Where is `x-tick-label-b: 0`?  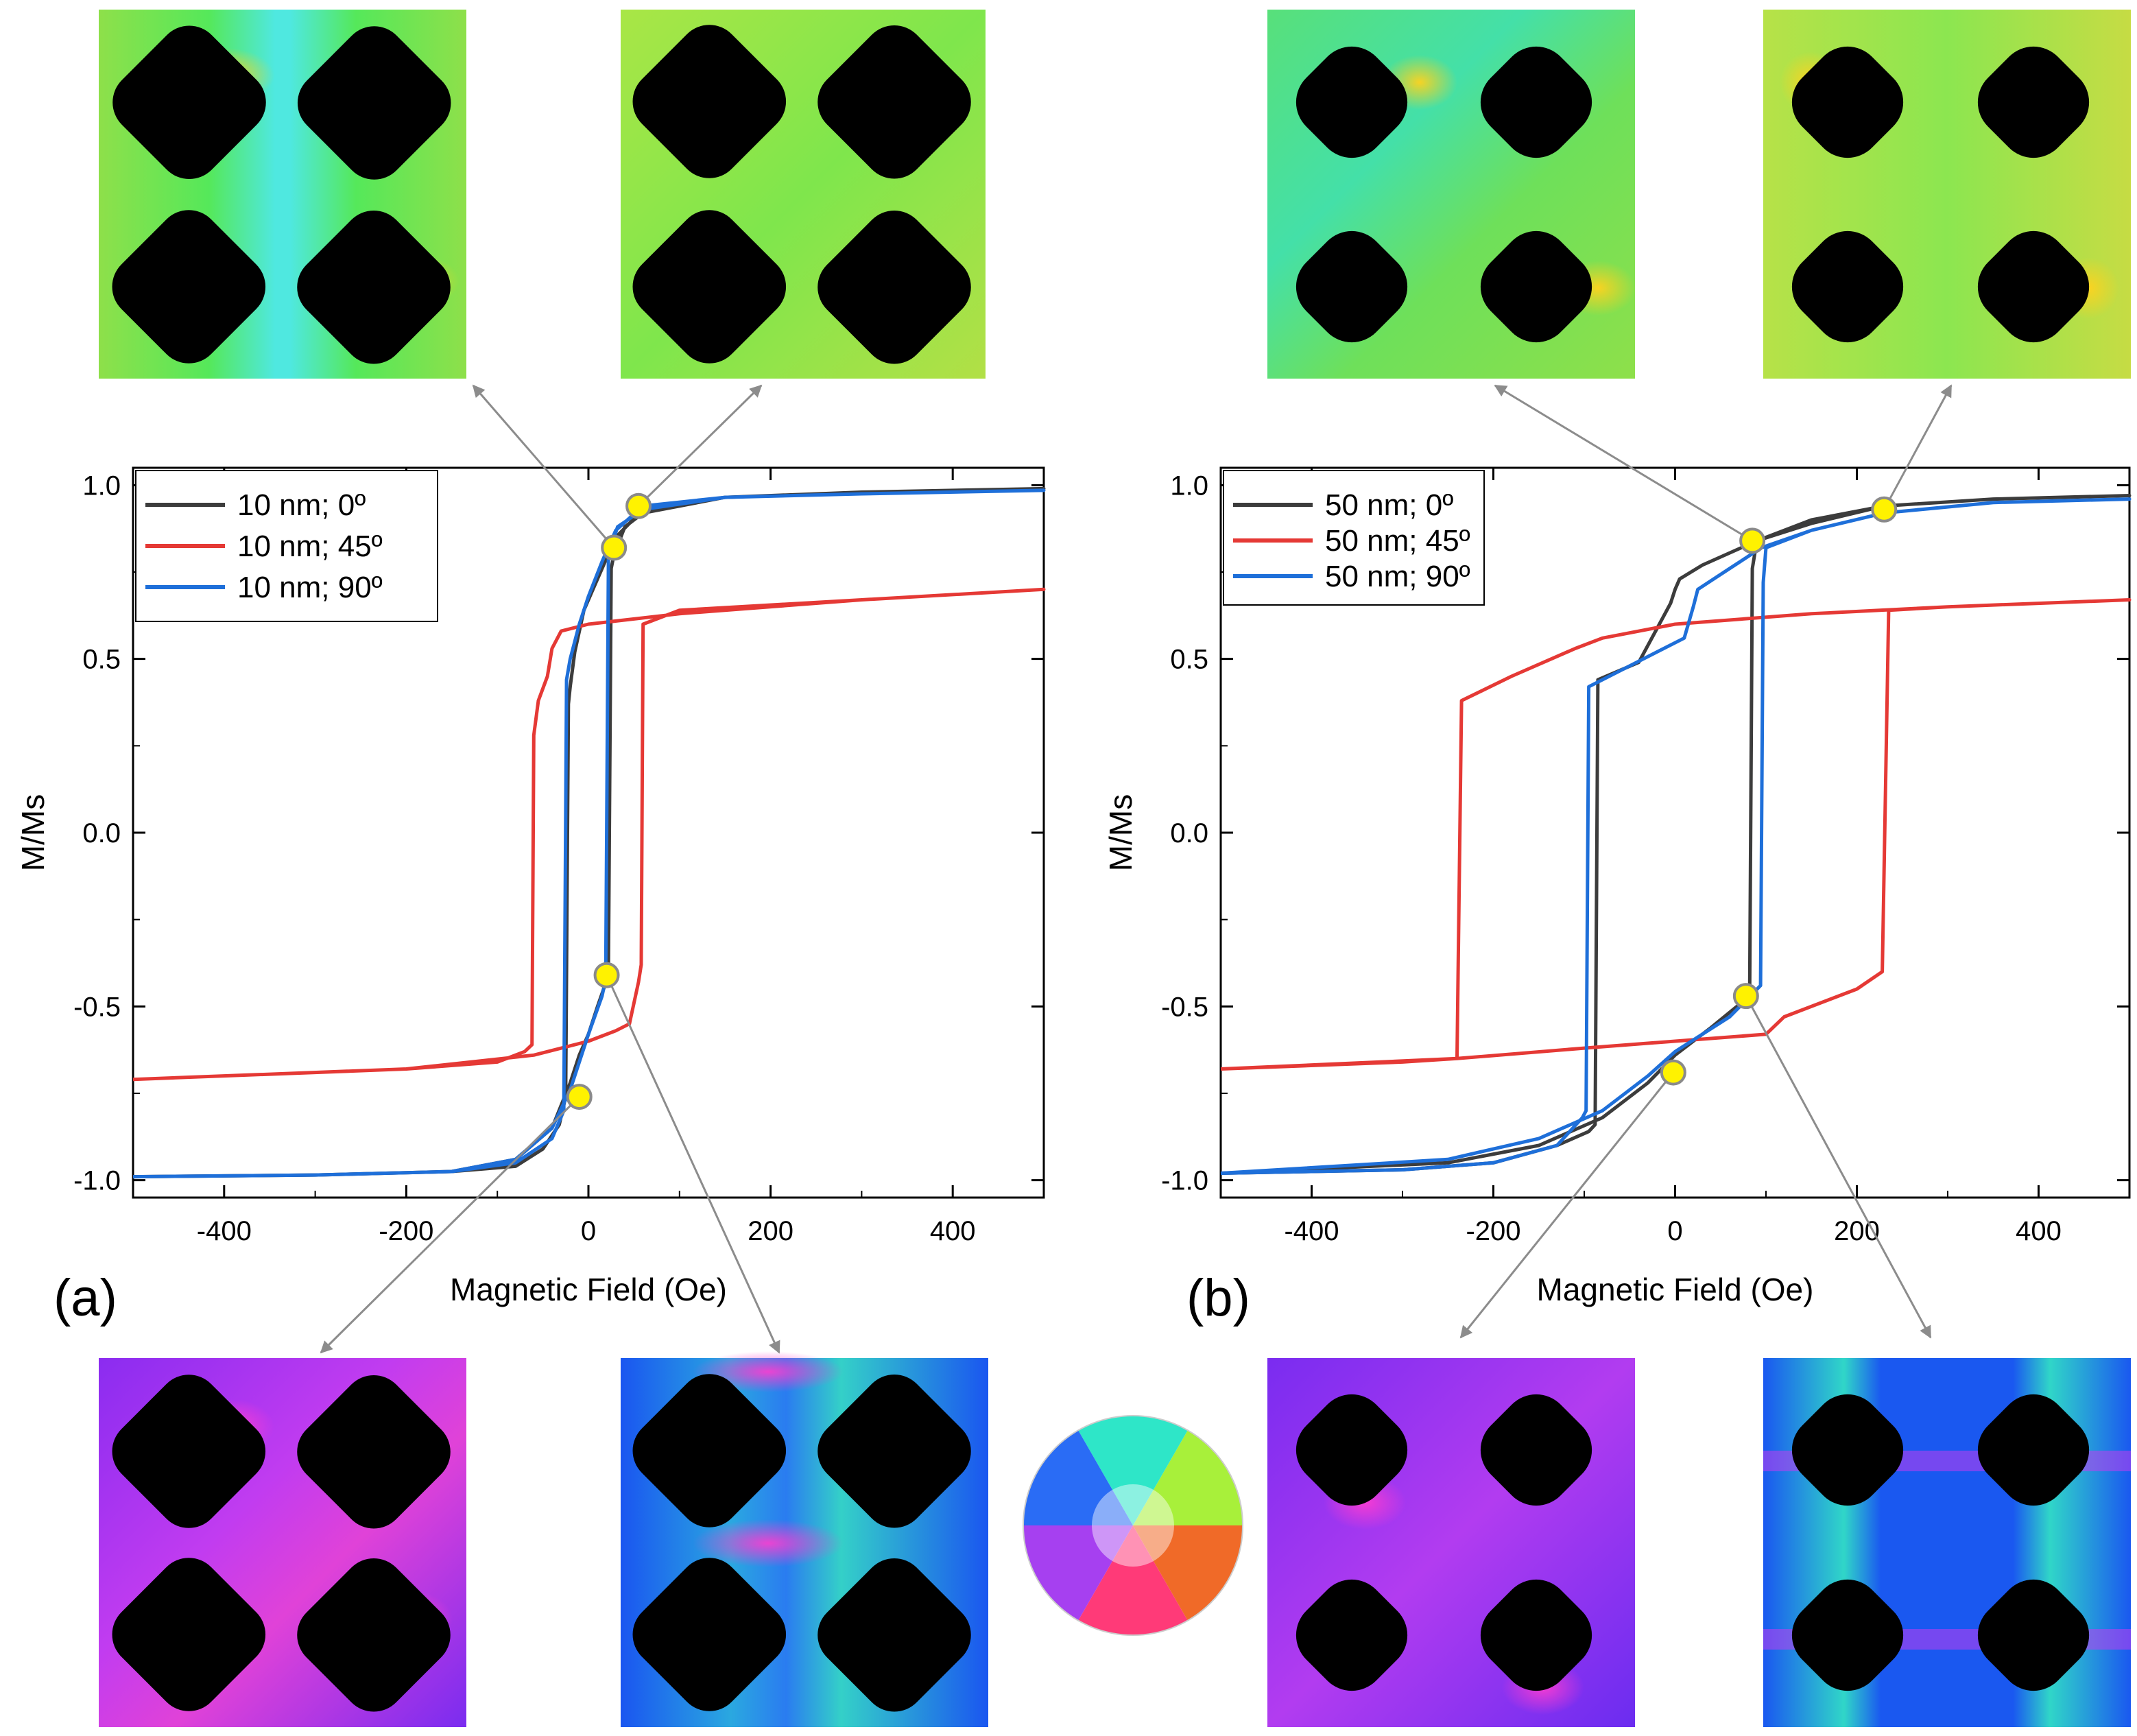 x-tick-label-b: 0 is located at coordinates (1674, 1231).